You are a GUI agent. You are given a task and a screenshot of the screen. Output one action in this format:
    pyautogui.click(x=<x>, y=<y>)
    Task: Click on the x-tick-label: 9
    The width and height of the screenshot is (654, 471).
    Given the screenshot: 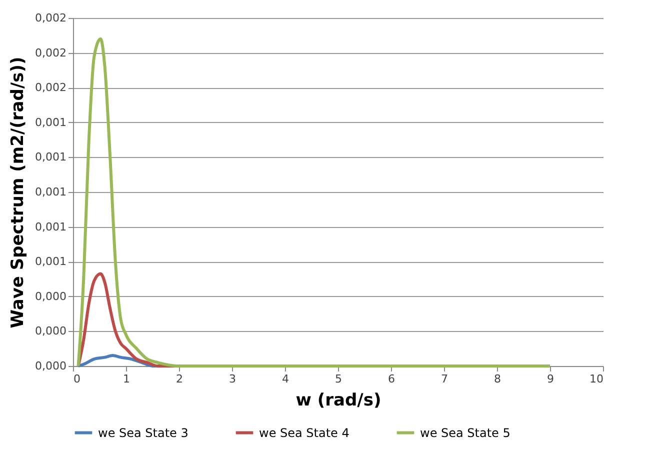 What is the action you would take?
    pyautogui.click(x=550, y=379)
    